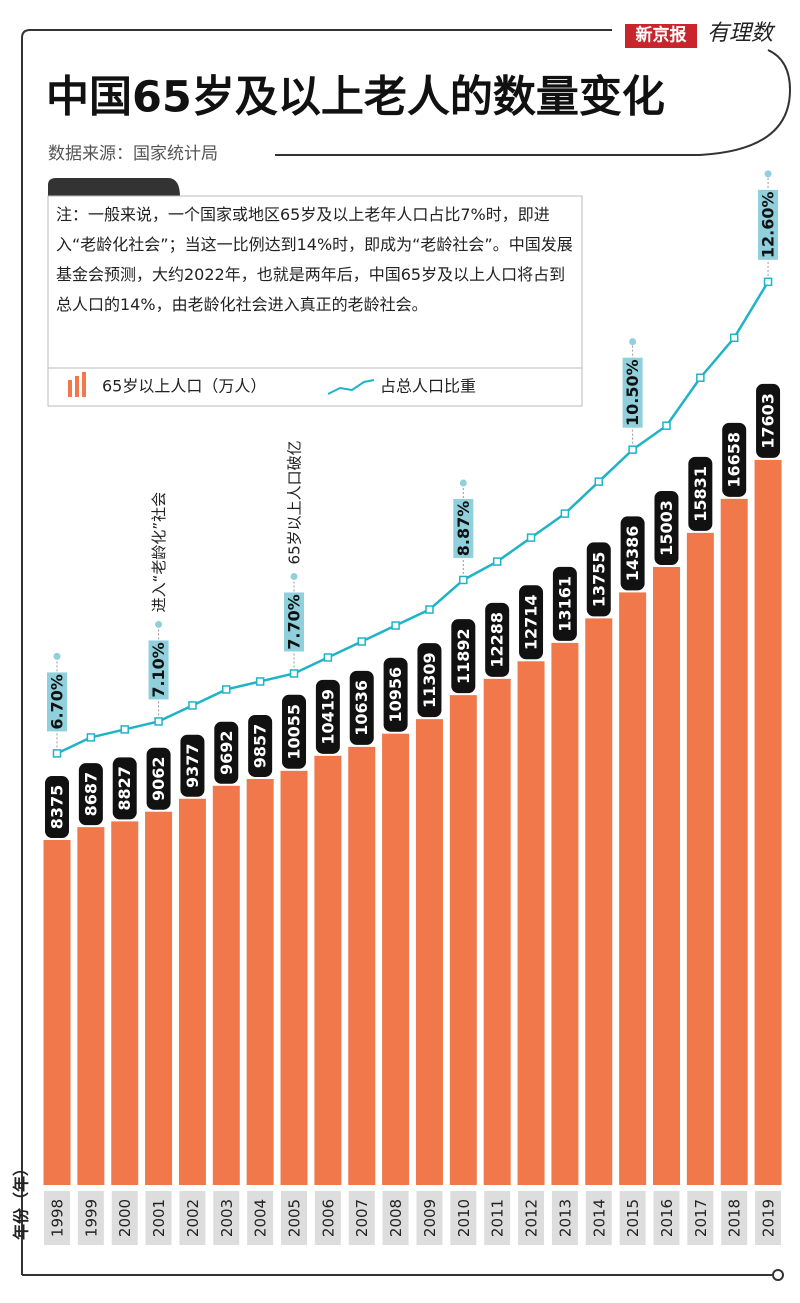 The image size is (800, 1303). Describe the element at coordinates (768, 225) in the screenshot. I see `value-label-group: 12.60%` at that location.